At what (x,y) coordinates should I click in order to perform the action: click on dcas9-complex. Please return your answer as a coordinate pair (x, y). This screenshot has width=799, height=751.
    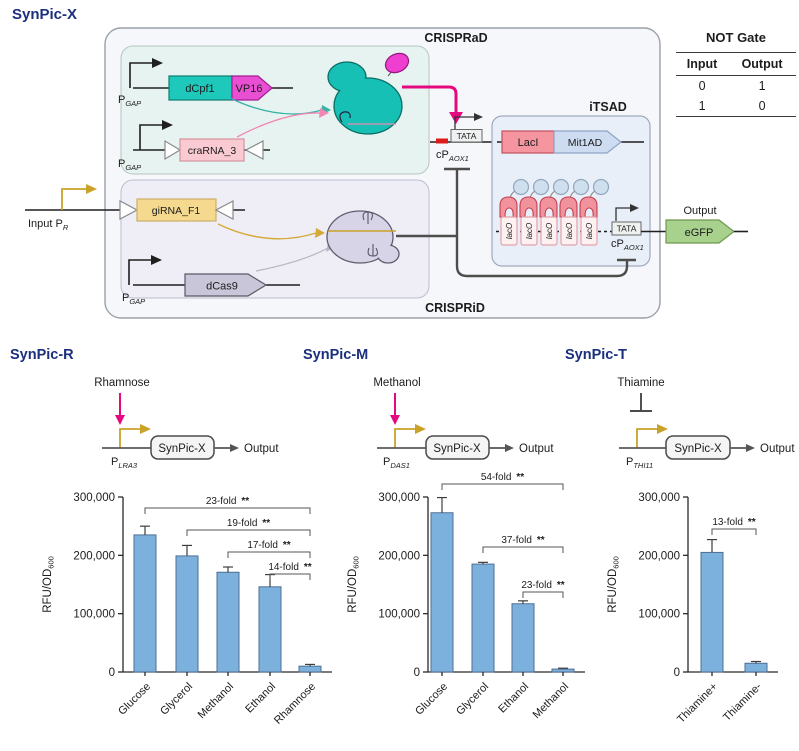
    Looking at the image, I should click on (363, 237).